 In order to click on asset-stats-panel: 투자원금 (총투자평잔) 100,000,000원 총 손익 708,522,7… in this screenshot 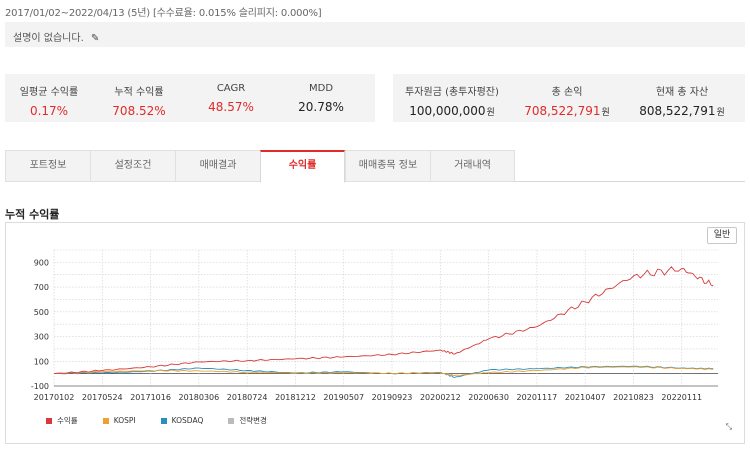, I will do `click(569, 98)`.